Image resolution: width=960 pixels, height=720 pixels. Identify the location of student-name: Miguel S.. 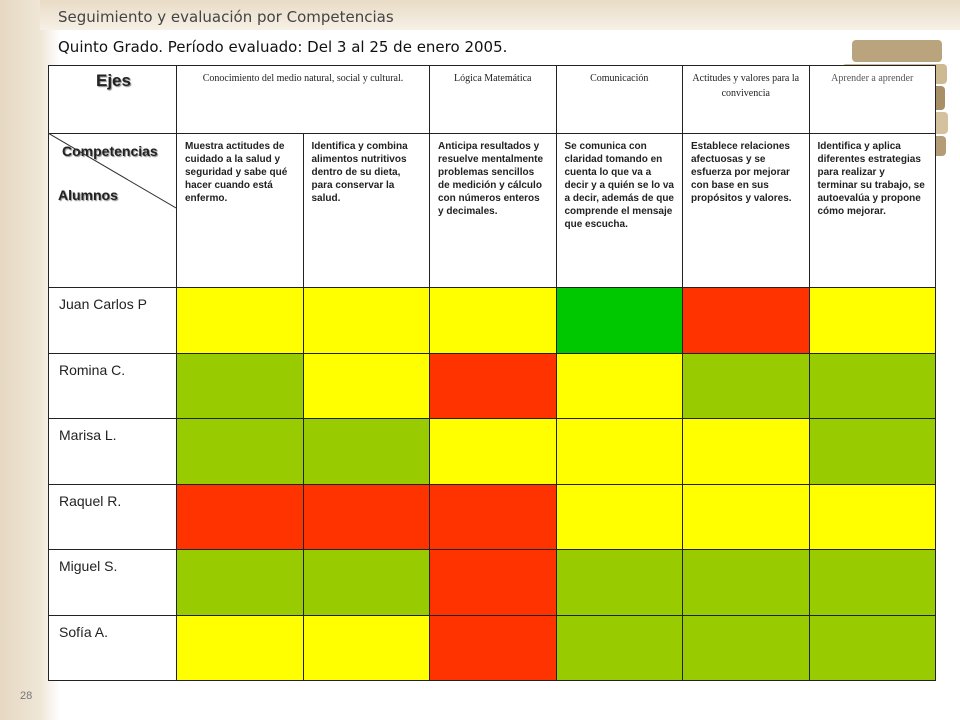
(112, 582).